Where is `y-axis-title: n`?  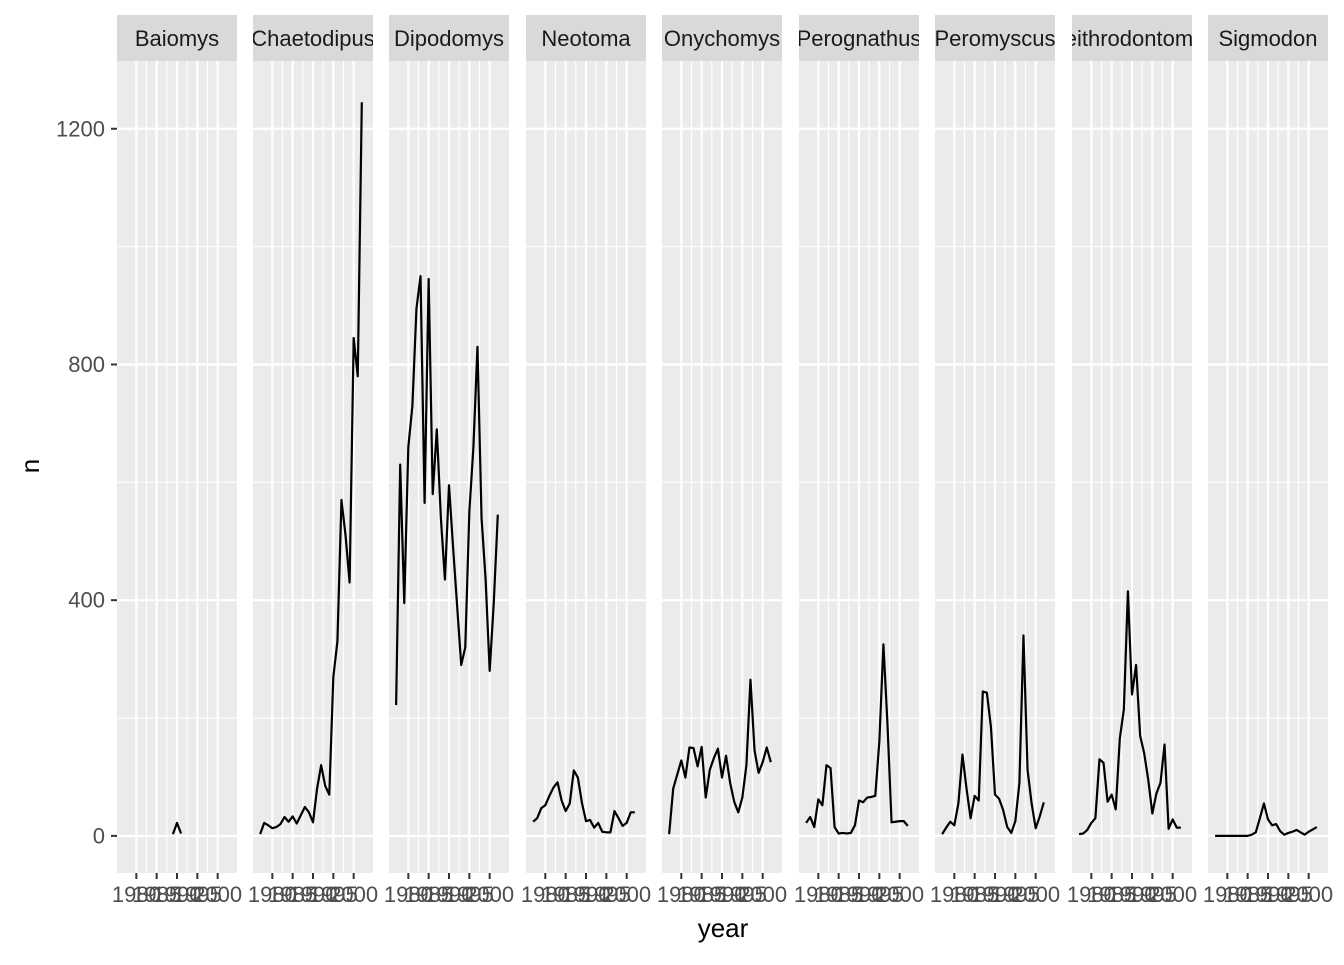 y-axis-title: n is located at coordinates (30, 466).